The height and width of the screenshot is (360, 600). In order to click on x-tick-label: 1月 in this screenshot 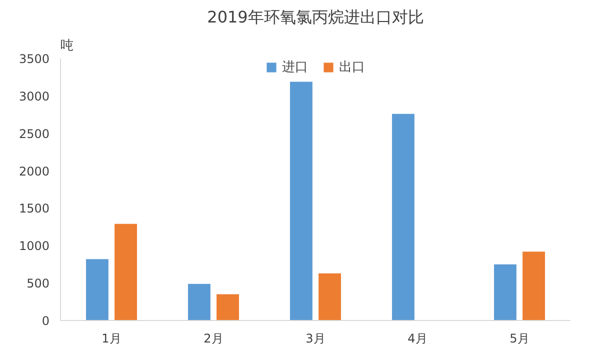, I will do `click(112, 339)`.